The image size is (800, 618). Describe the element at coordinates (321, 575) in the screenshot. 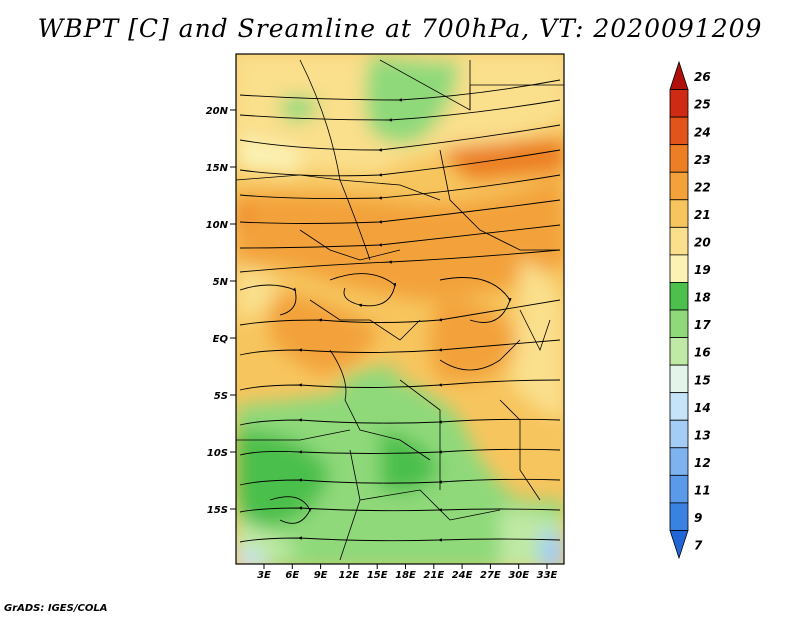

I see `lon-label: 9E` at that location.